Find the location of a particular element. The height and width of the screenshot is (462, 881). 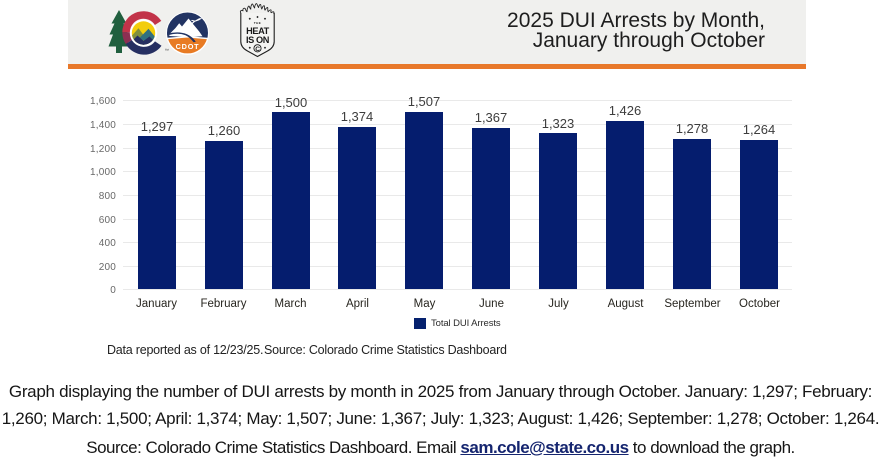

svg-text: HEAT is located at coordinates (258, 31).